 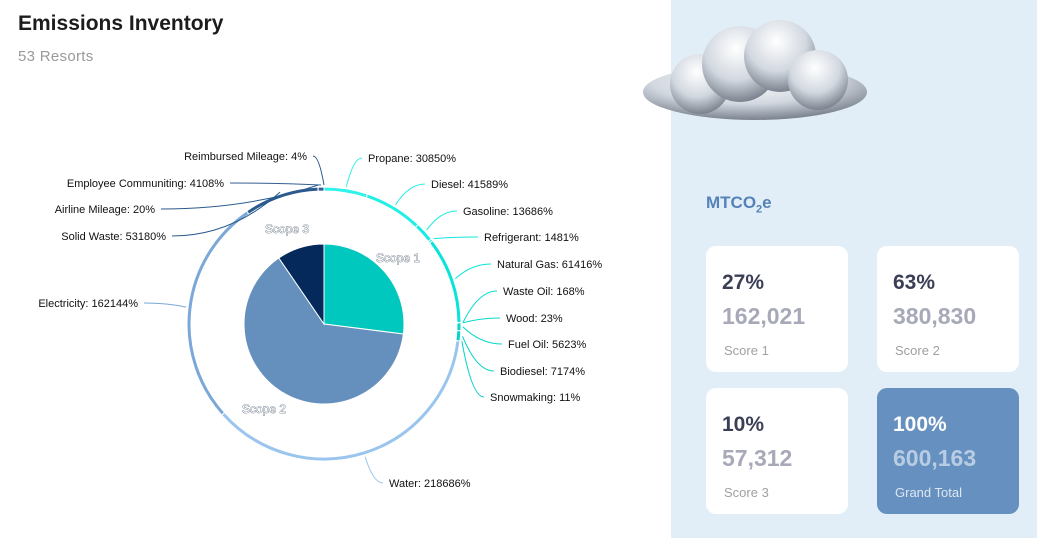 What do you see at coordinates (535, 398) in the screenshot?
I see `slice-label-snowmaking: Snowmaking: 11%` at bounding box center [535, 398].